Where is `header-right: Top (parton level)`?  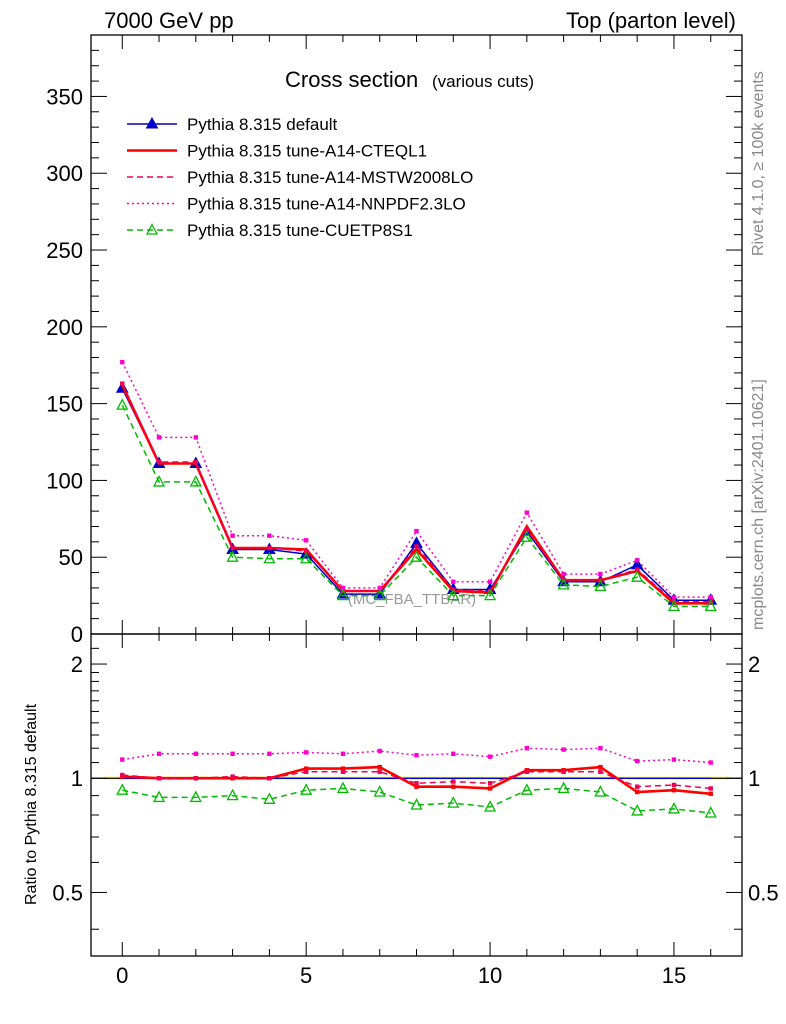
header-right: Top (parton level) is located at coordinates (651, 20).